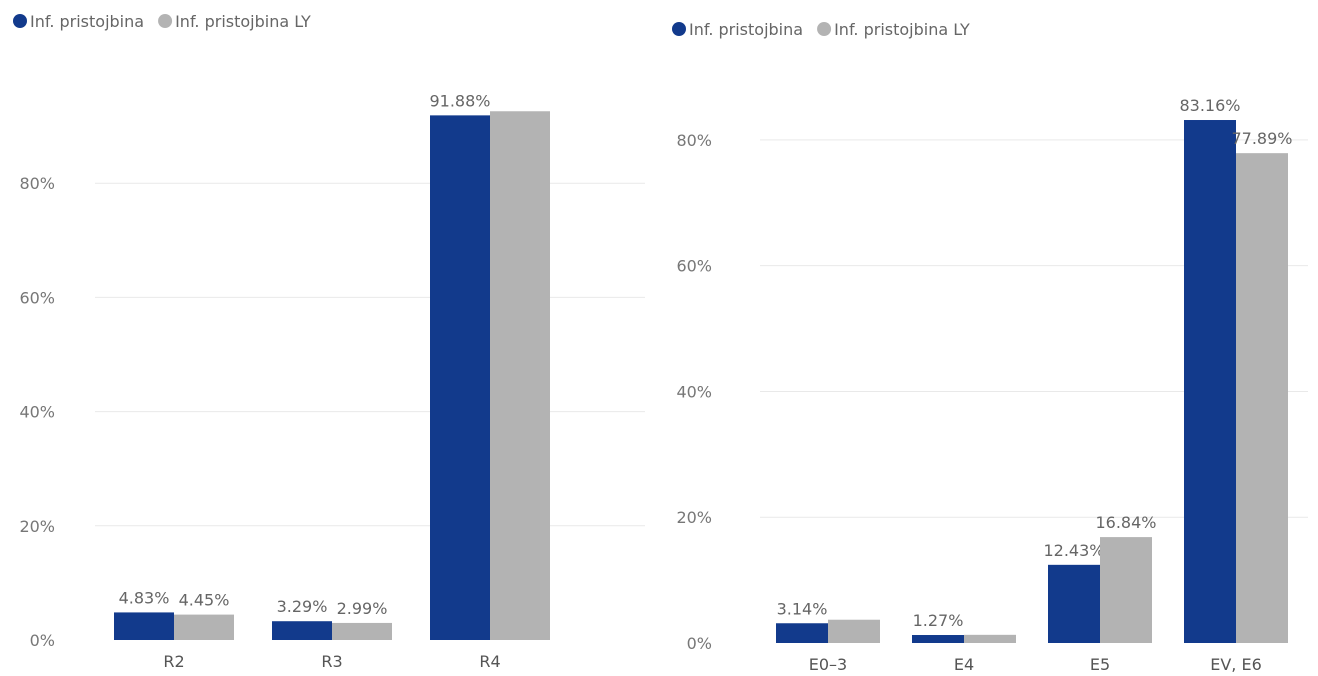  I want to click on data-label: 4.45%, so click(204, 600).